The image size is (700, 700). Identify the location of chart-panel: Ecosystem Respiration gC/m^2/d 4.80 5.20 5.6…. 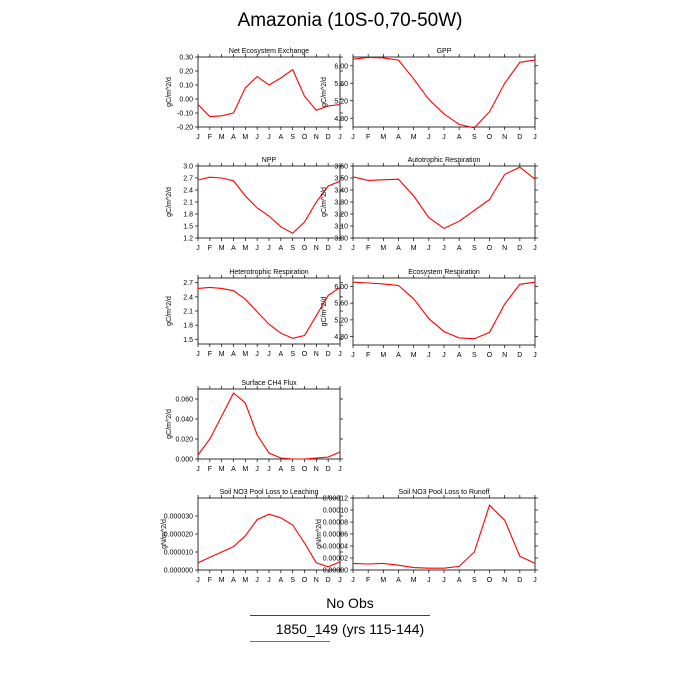
(429, 314).